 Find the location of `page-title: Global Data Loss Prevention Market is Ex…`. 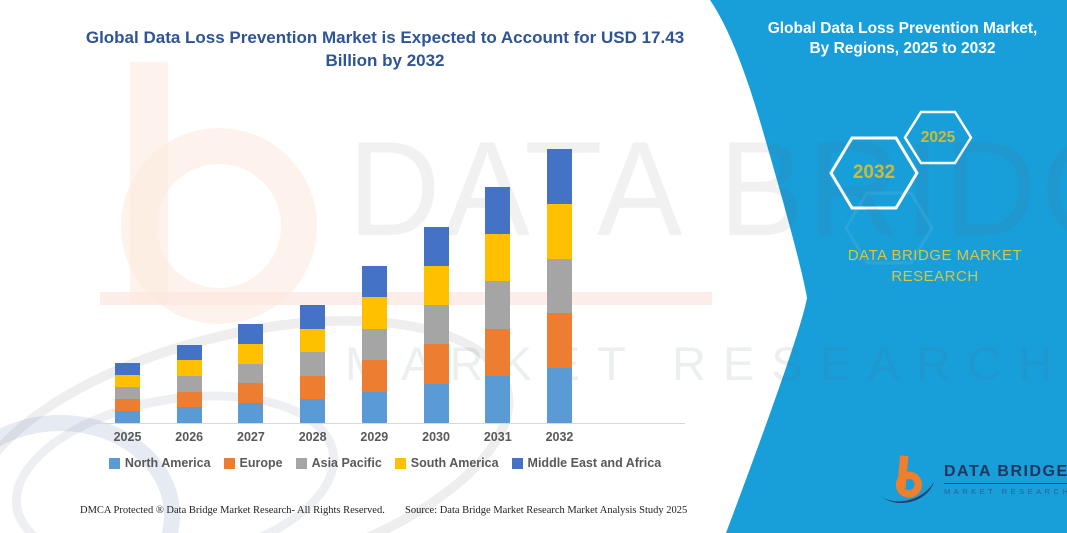

page-title: Global Data Loss Prevention Market is Ex… is located at coordinates (385, 49).